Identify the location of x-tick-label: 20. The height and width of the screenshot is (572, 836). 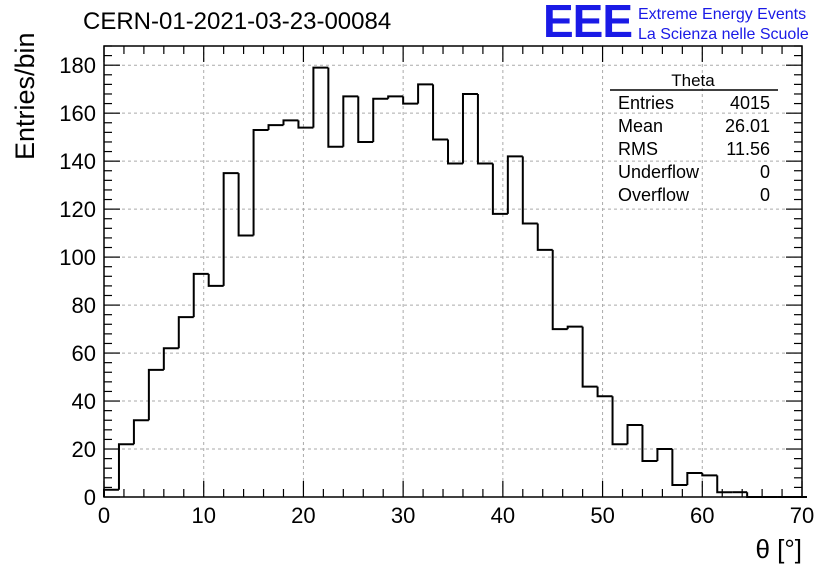
(303, 515).